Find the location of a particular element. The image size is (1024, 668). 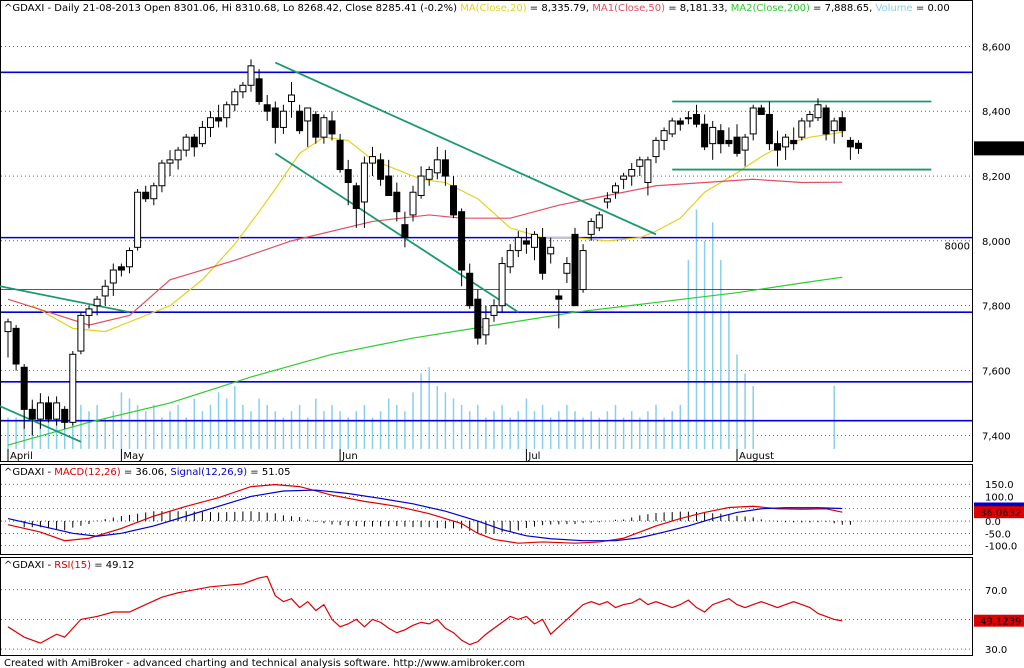

legend-ma200-value: = 7,888.65, is located at coordinates (842, 8).